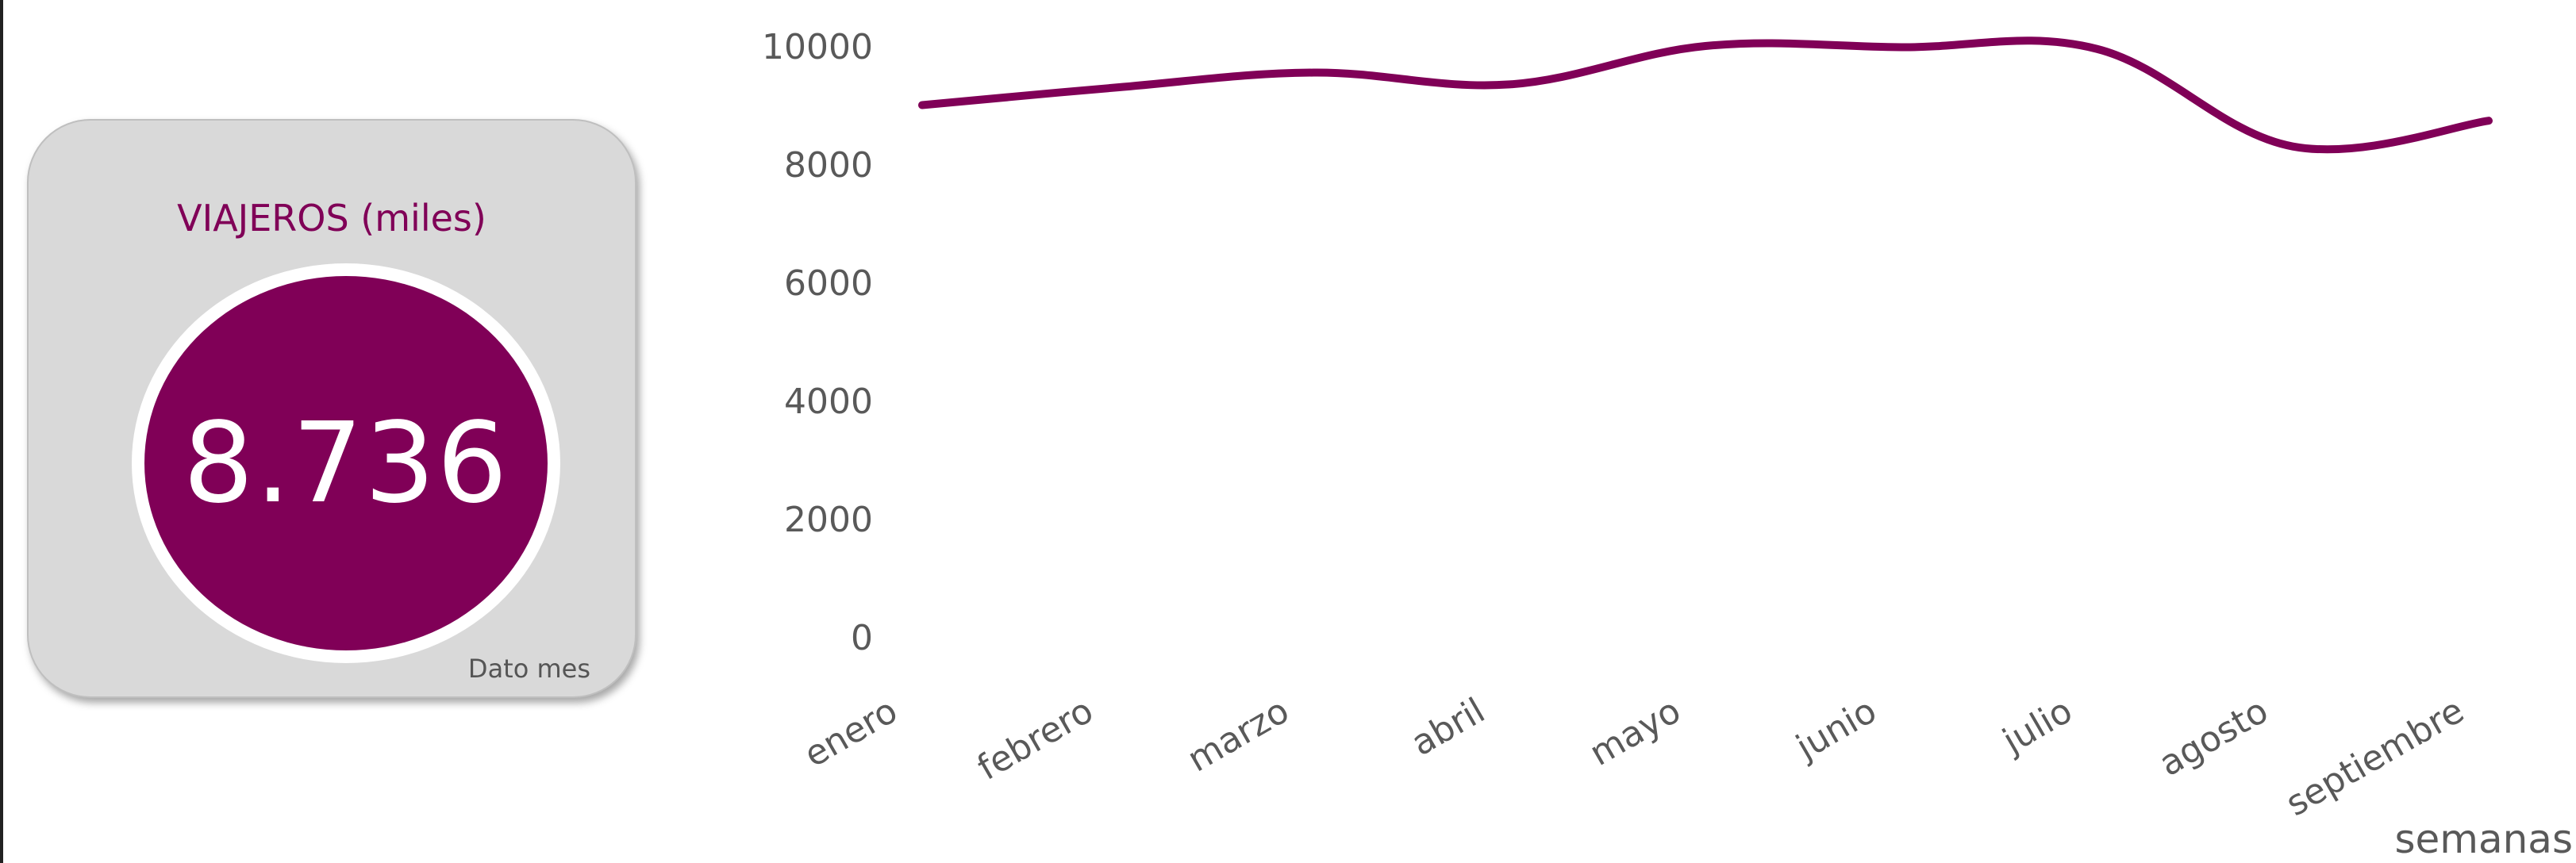  Describe the element at coordinates (2293, 147) in the screenshot. I see `data-point-agosto` at that location.